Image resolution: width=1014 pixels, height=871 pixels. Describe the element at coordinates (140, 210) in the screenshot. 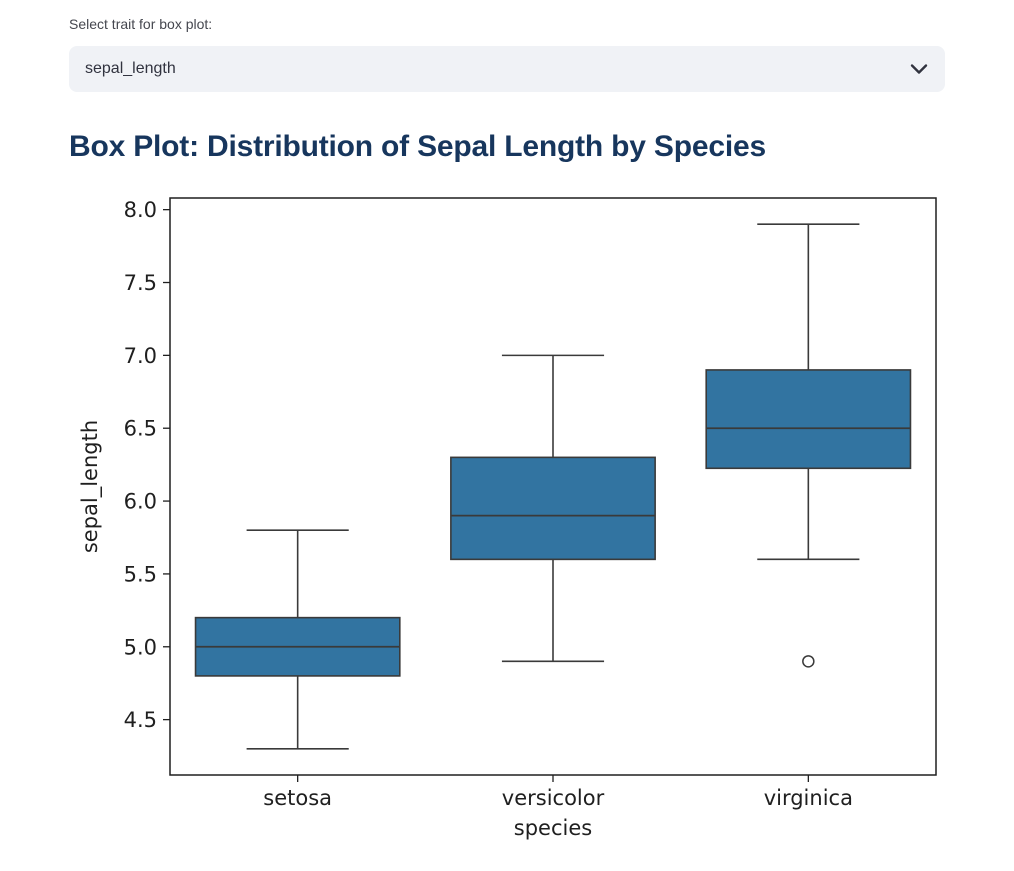

I see `y-tick-label: 8.0` at that location.